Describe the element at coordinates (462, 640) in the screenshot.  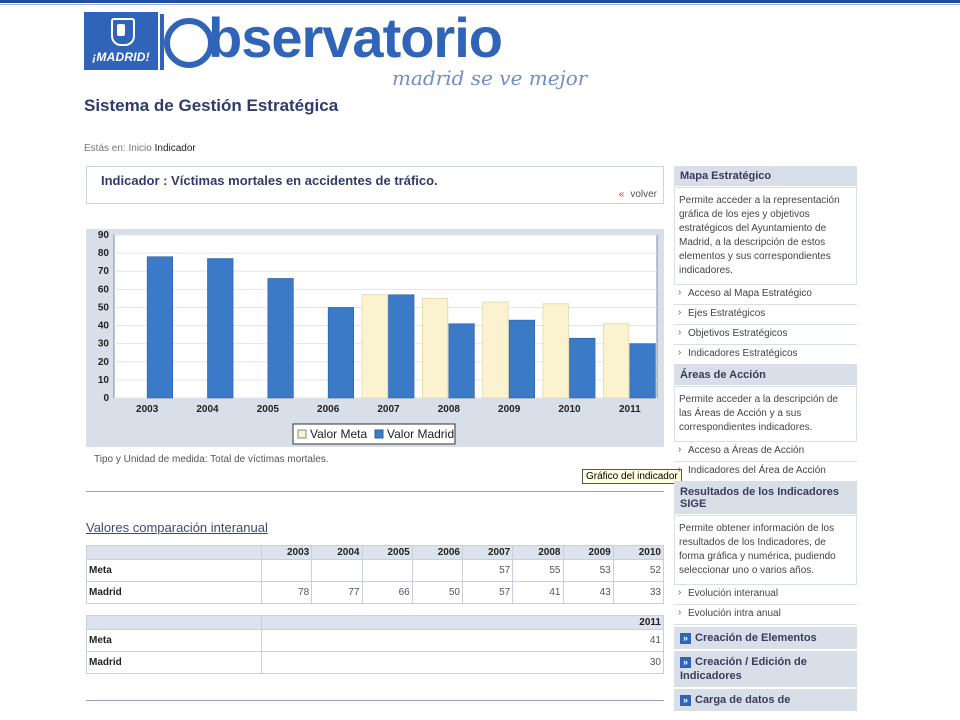
I see `table-cell: 41` at that location.